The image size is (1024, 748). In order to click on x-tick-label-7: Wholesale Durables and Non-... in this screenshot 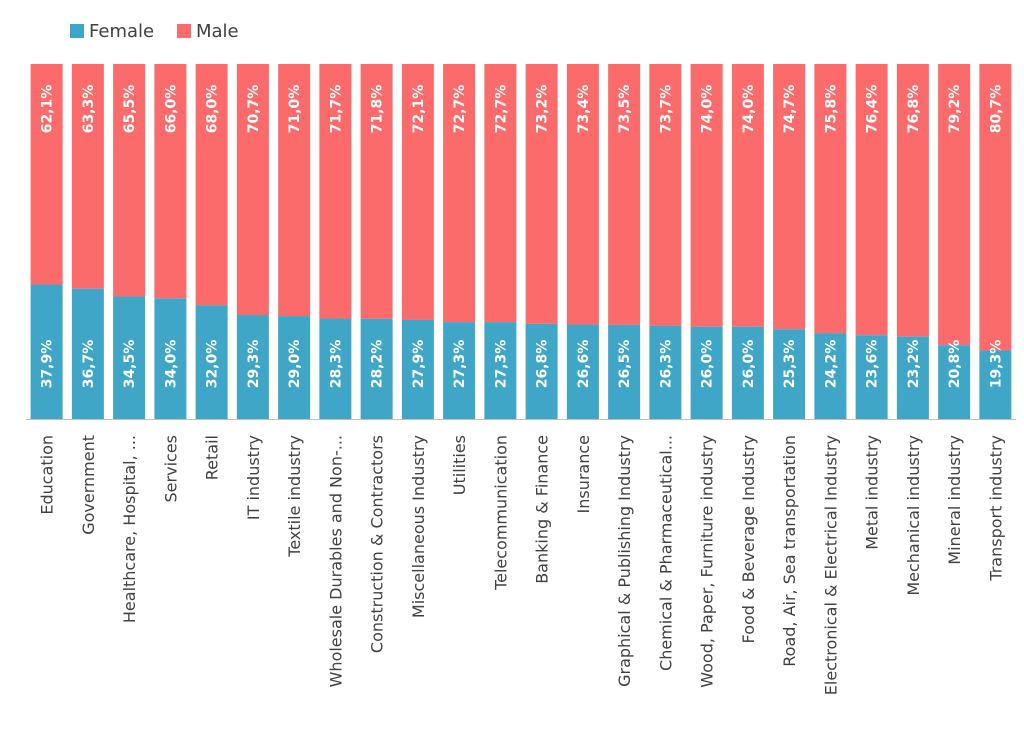, I will do `click(335, 561)`.